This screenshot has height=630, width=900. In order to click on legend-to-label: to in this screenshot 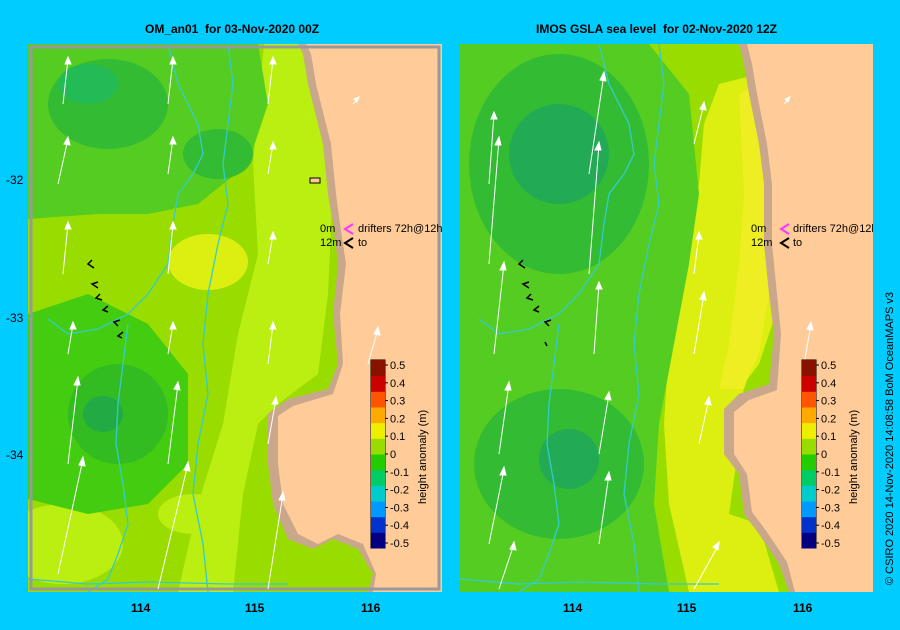, I will do `click(797, 243)`.